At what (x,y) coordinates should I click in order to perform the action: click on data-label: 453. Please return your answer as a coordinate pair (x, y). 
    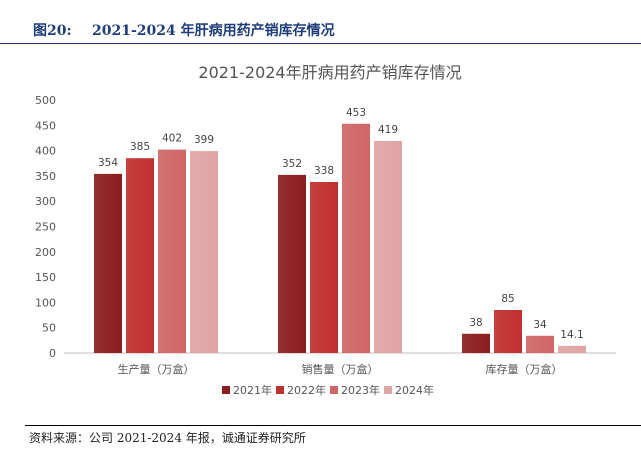
    Looking at the image, I should click on (356, 113).